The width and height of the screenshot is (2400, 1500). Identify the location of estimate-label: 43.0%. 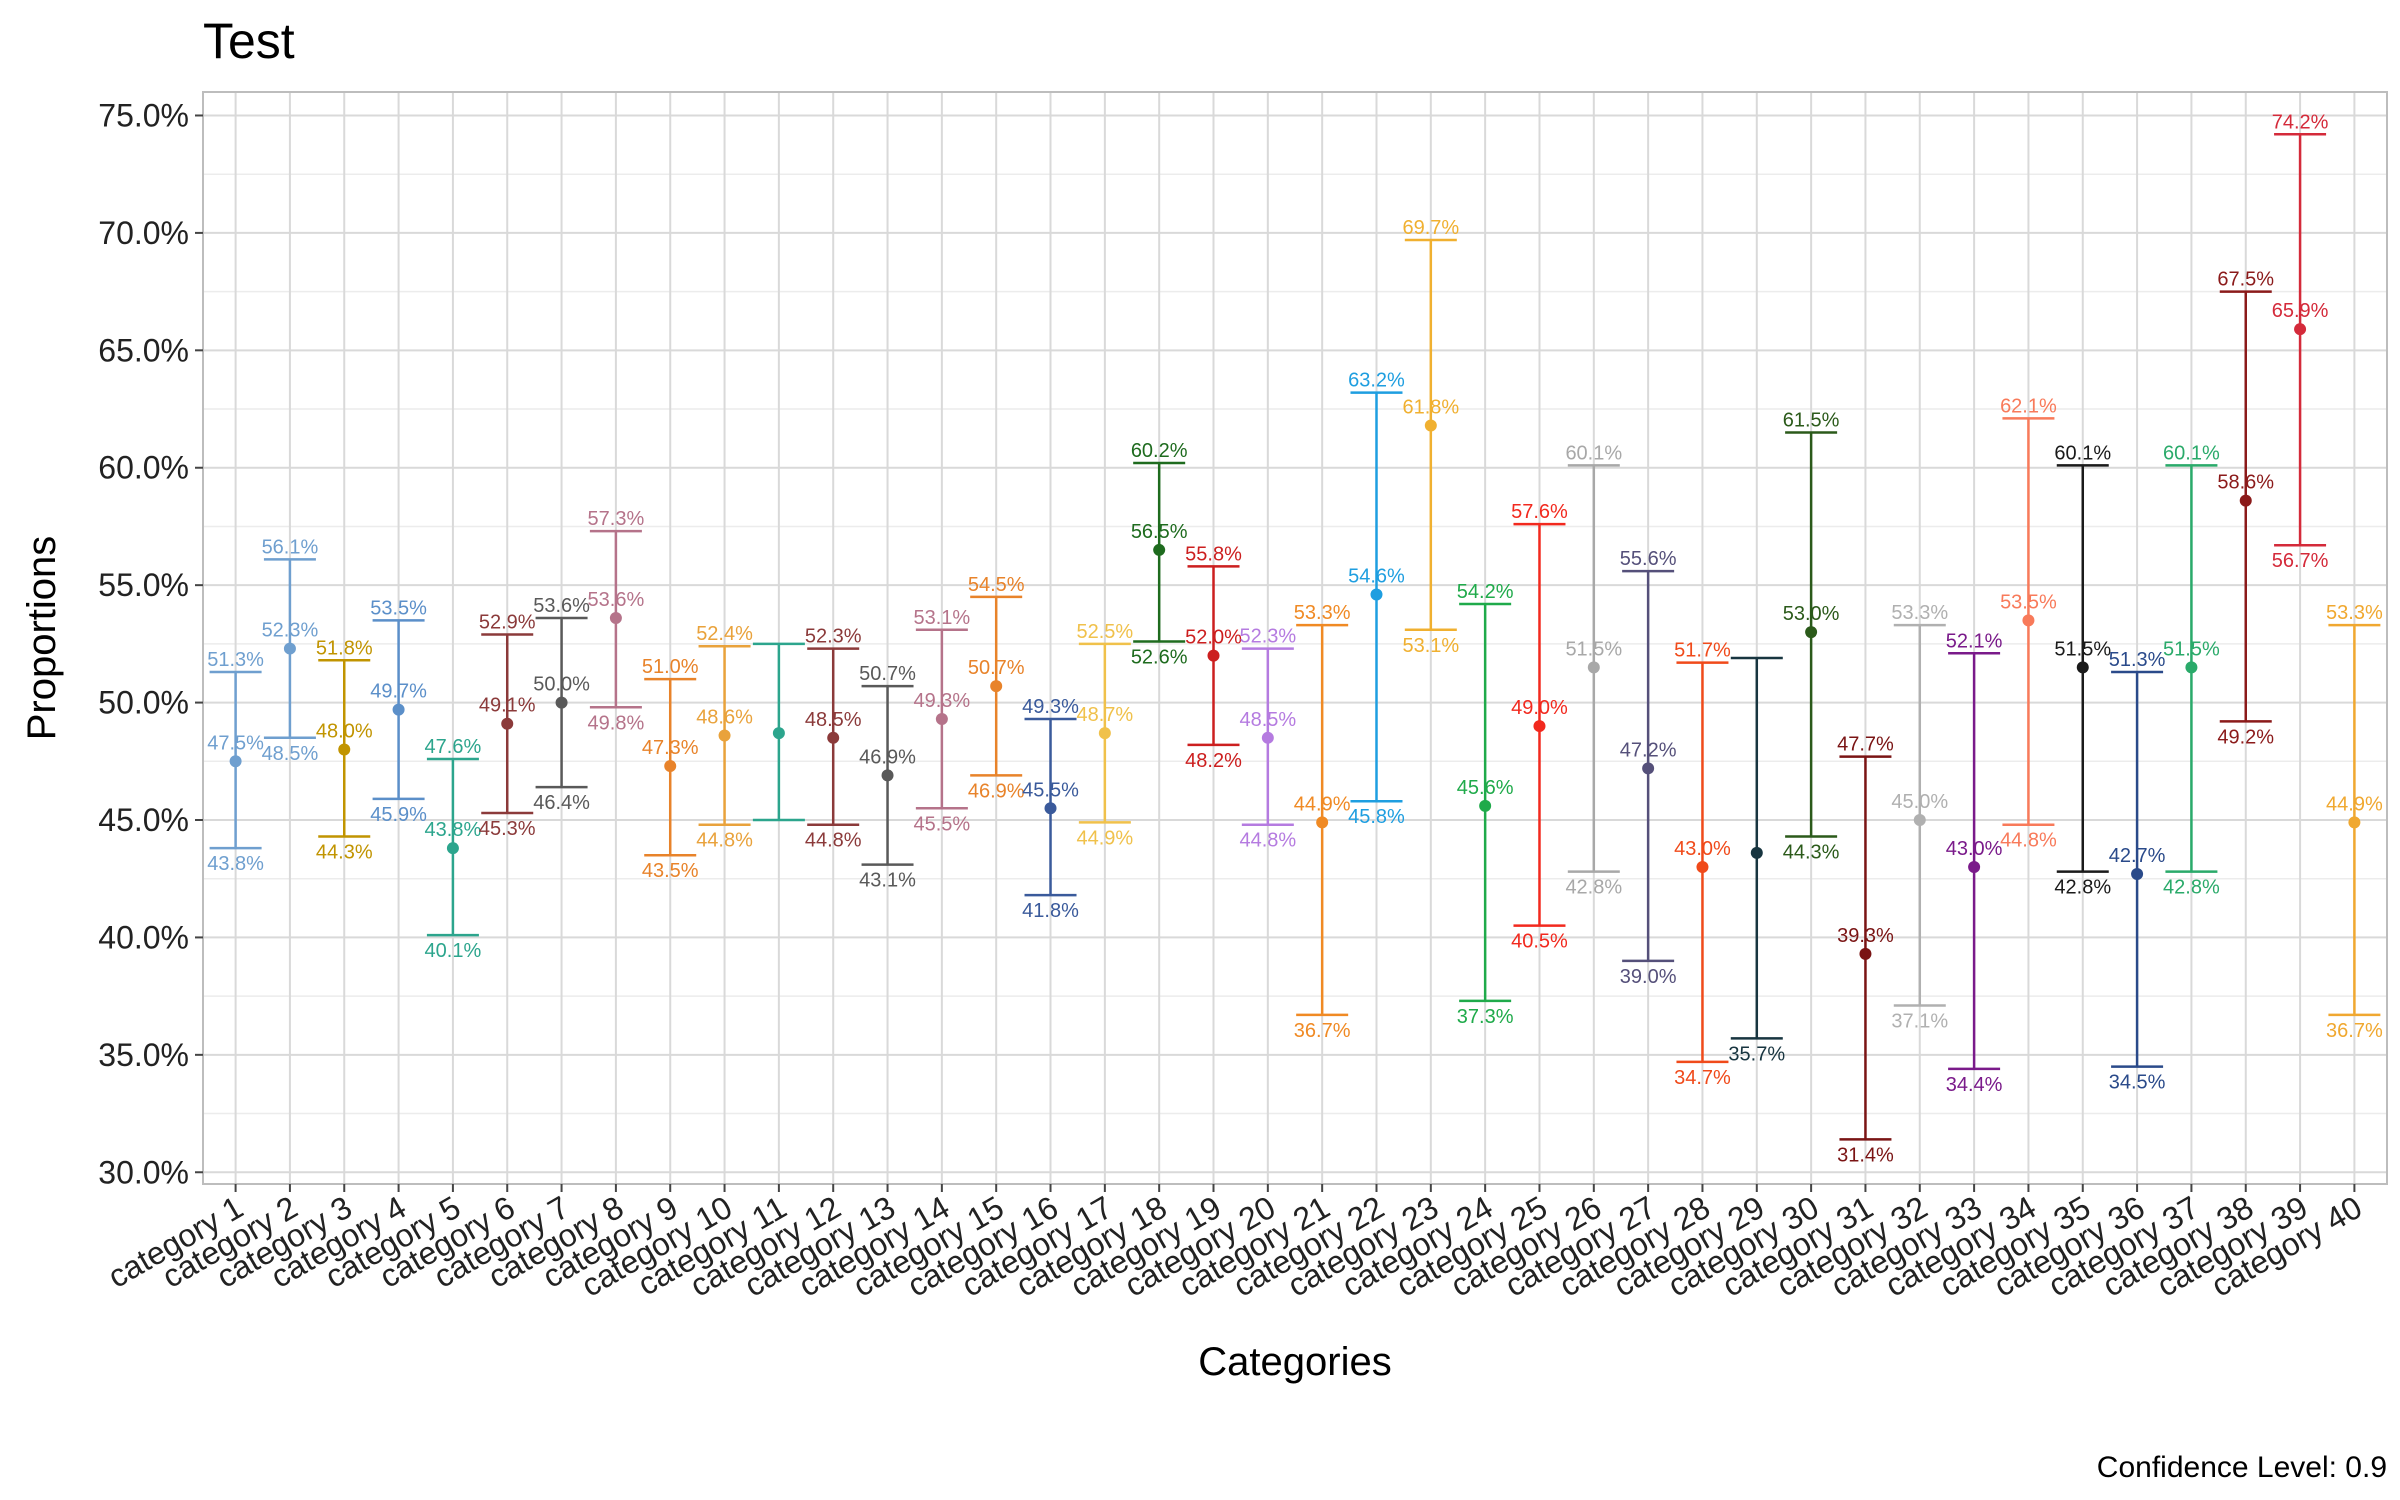
(1702, 849).